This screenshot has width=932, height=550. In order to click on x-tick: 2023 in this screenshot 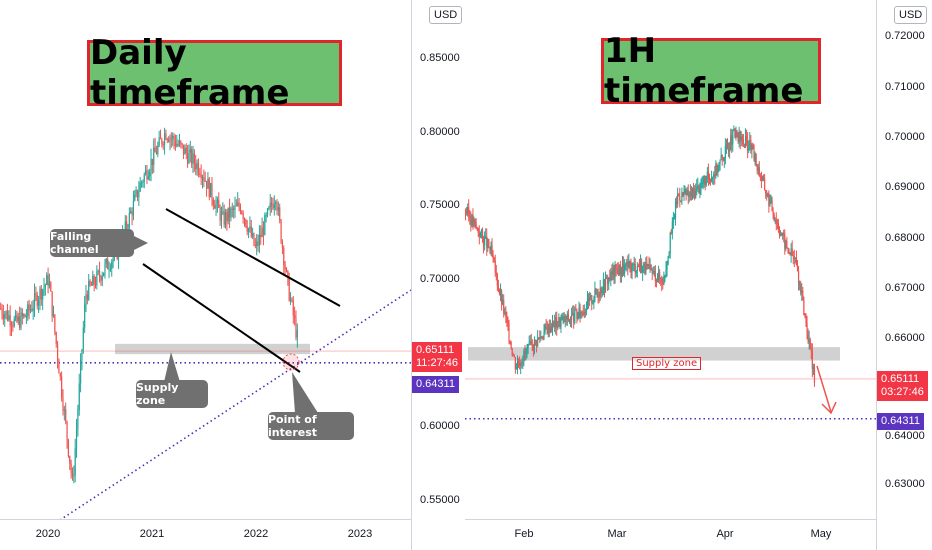, I will do `click(360, 534)`.